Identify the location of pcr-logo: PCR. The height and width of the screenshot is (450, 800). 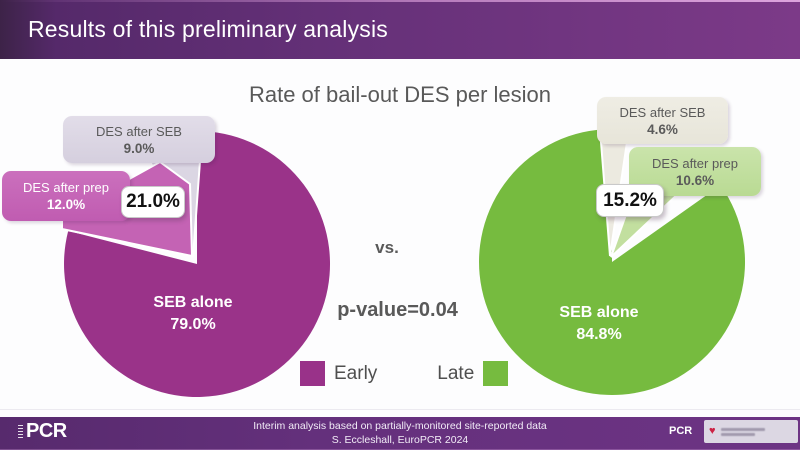
(42, 431).